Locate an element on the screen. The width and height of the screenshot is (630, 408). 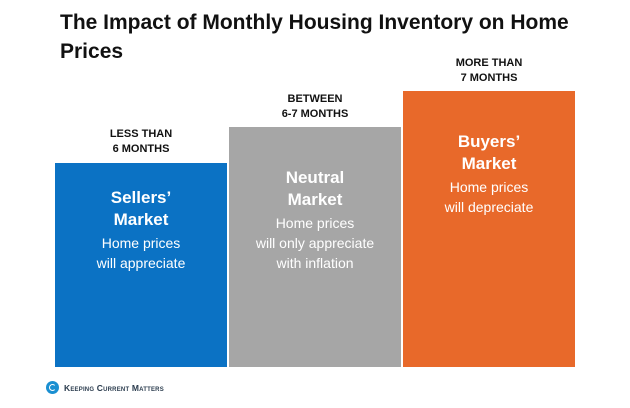
market-desc-line3: with inflation is located at coordinates (315, 263).